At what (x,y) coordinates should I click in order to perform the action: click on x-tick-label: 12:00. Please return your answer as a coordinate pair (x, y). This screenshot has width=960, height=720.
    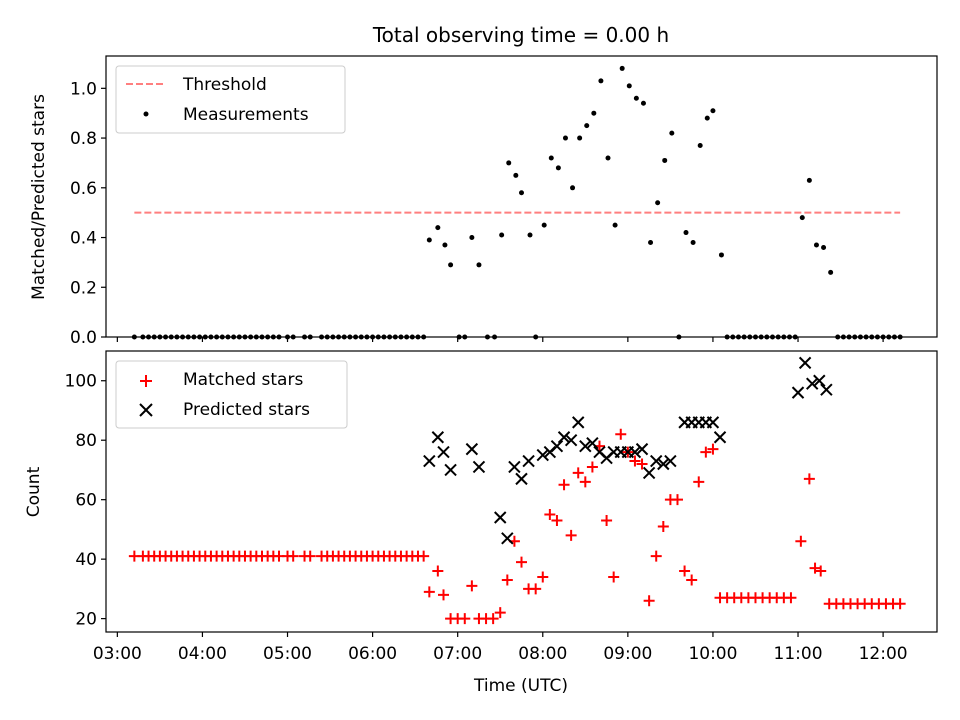
    Looking at the image, I should click on (883, 654).